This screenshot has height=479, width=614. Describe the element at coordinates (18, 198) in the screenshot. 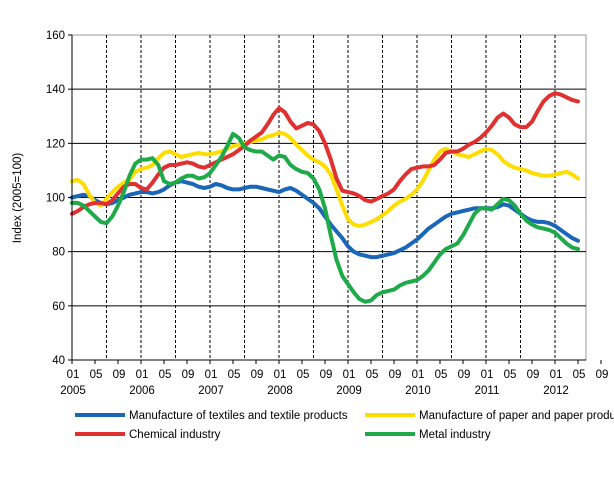

I see `y-axis-label: Index (2005=100)` at that location.